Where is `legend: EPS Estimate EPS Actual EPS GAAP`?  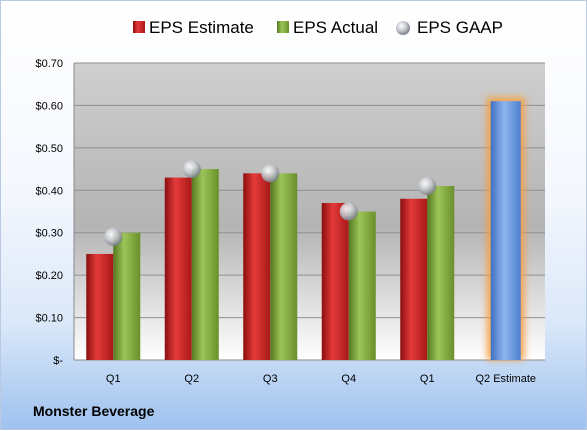
legend: EPS Estimate EPS Actual EPS GAAP is located at coordinates (318, 27).